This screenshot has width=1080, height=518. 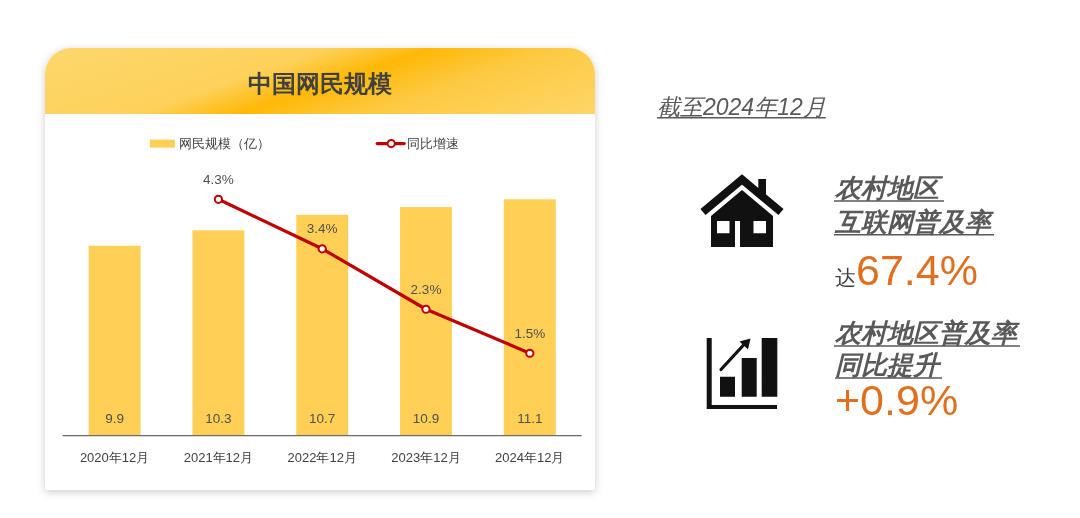 What do you see at coordinates (426, 457) in the screenshot?
I see `x-tick-label: 2023年12月` at bounding box center [426, 457].